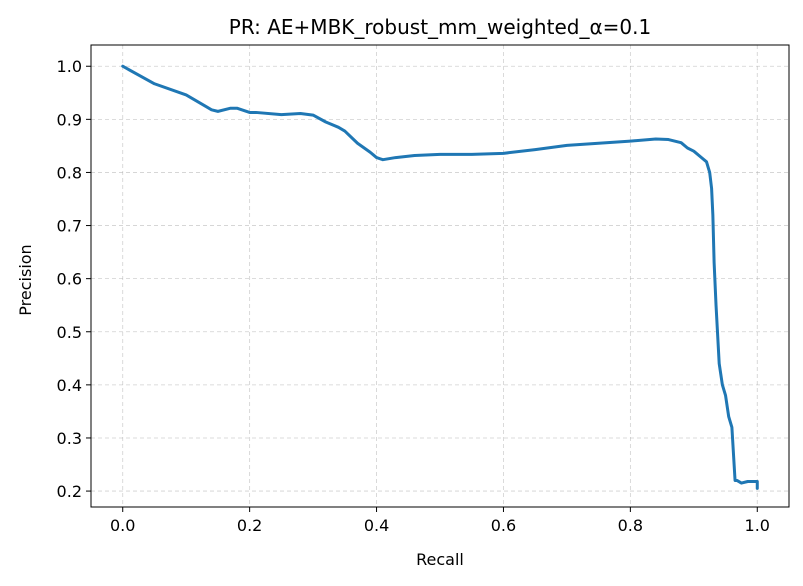 The image size is (803, 586). What do you see at coordinates (69, 66) in the screenshot?
I see `y-tick-label: 1.0` at bounding box center [69, 66].